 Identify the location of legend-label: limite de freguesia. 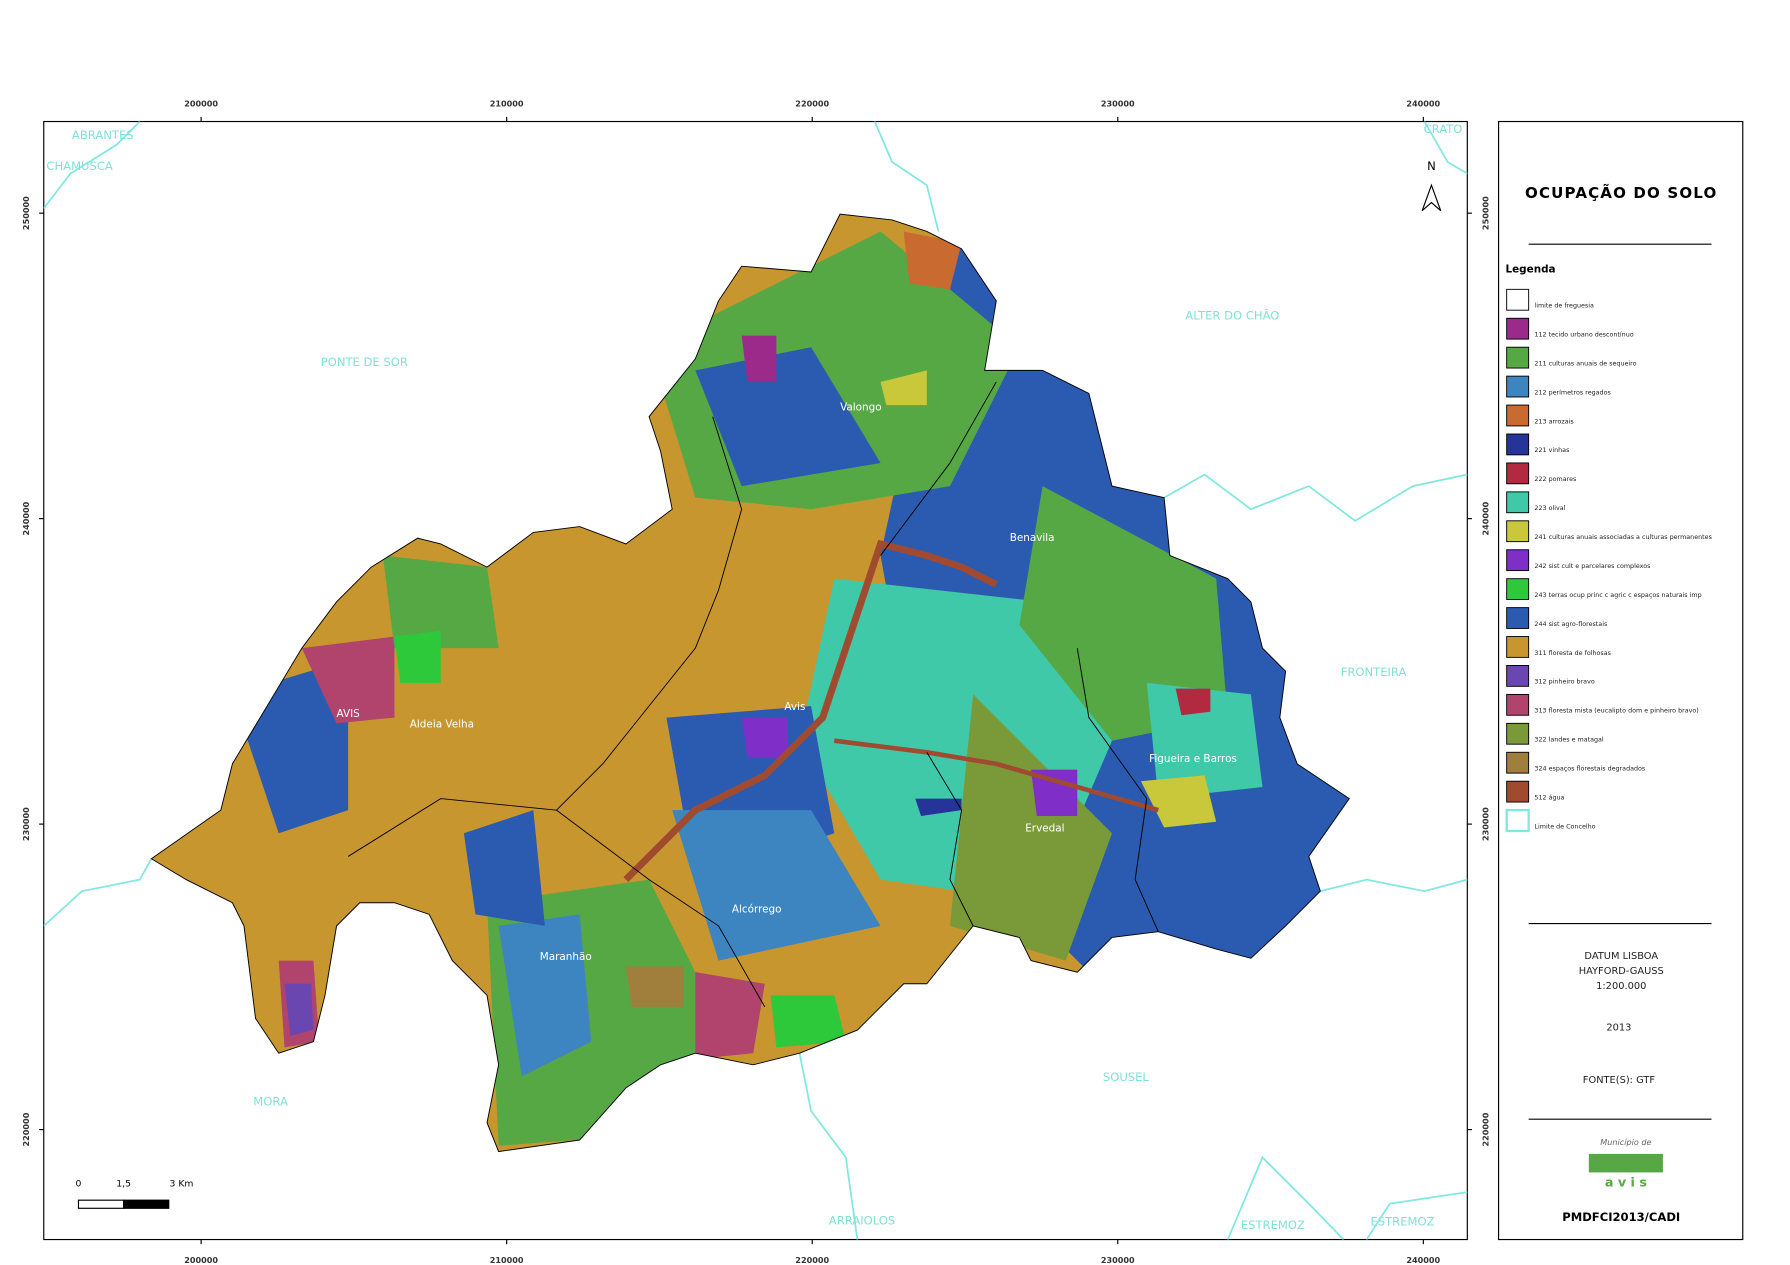
(1564, 306).